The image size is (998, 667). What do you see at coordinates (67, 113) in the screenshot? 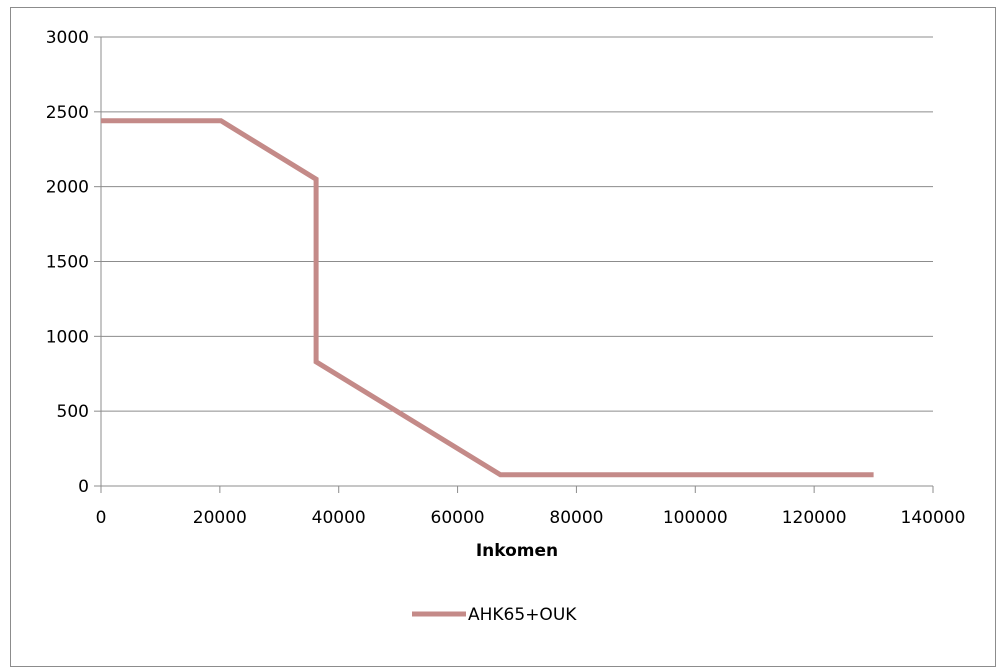
I see `y-tick-label: 2500` at bounding box center [67, 113].